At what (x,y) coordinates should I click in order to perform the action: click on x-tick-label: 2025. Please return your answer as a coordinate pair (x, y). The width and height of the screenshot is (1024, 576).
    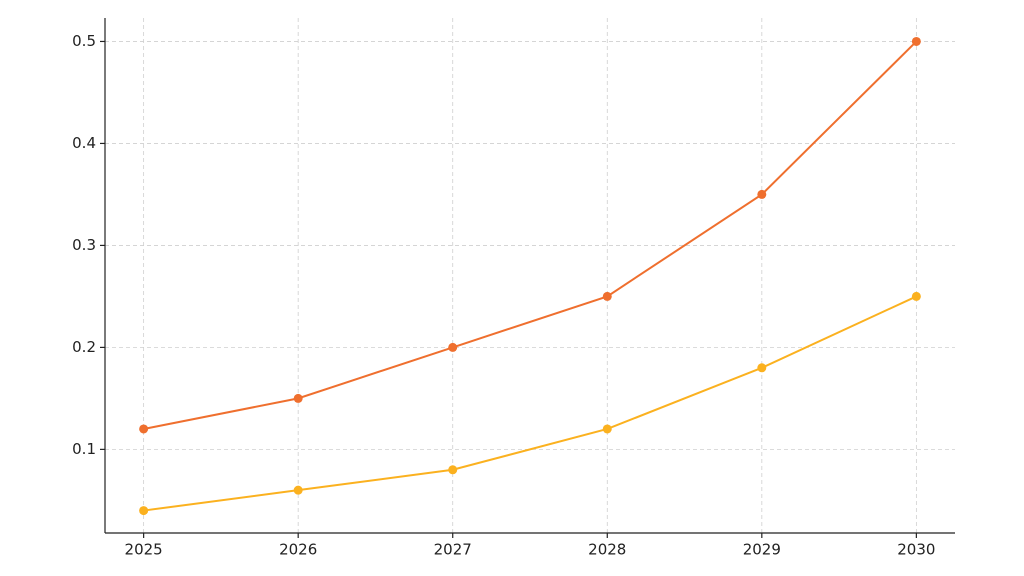
    Looking at the image, I should click on (144, 550).